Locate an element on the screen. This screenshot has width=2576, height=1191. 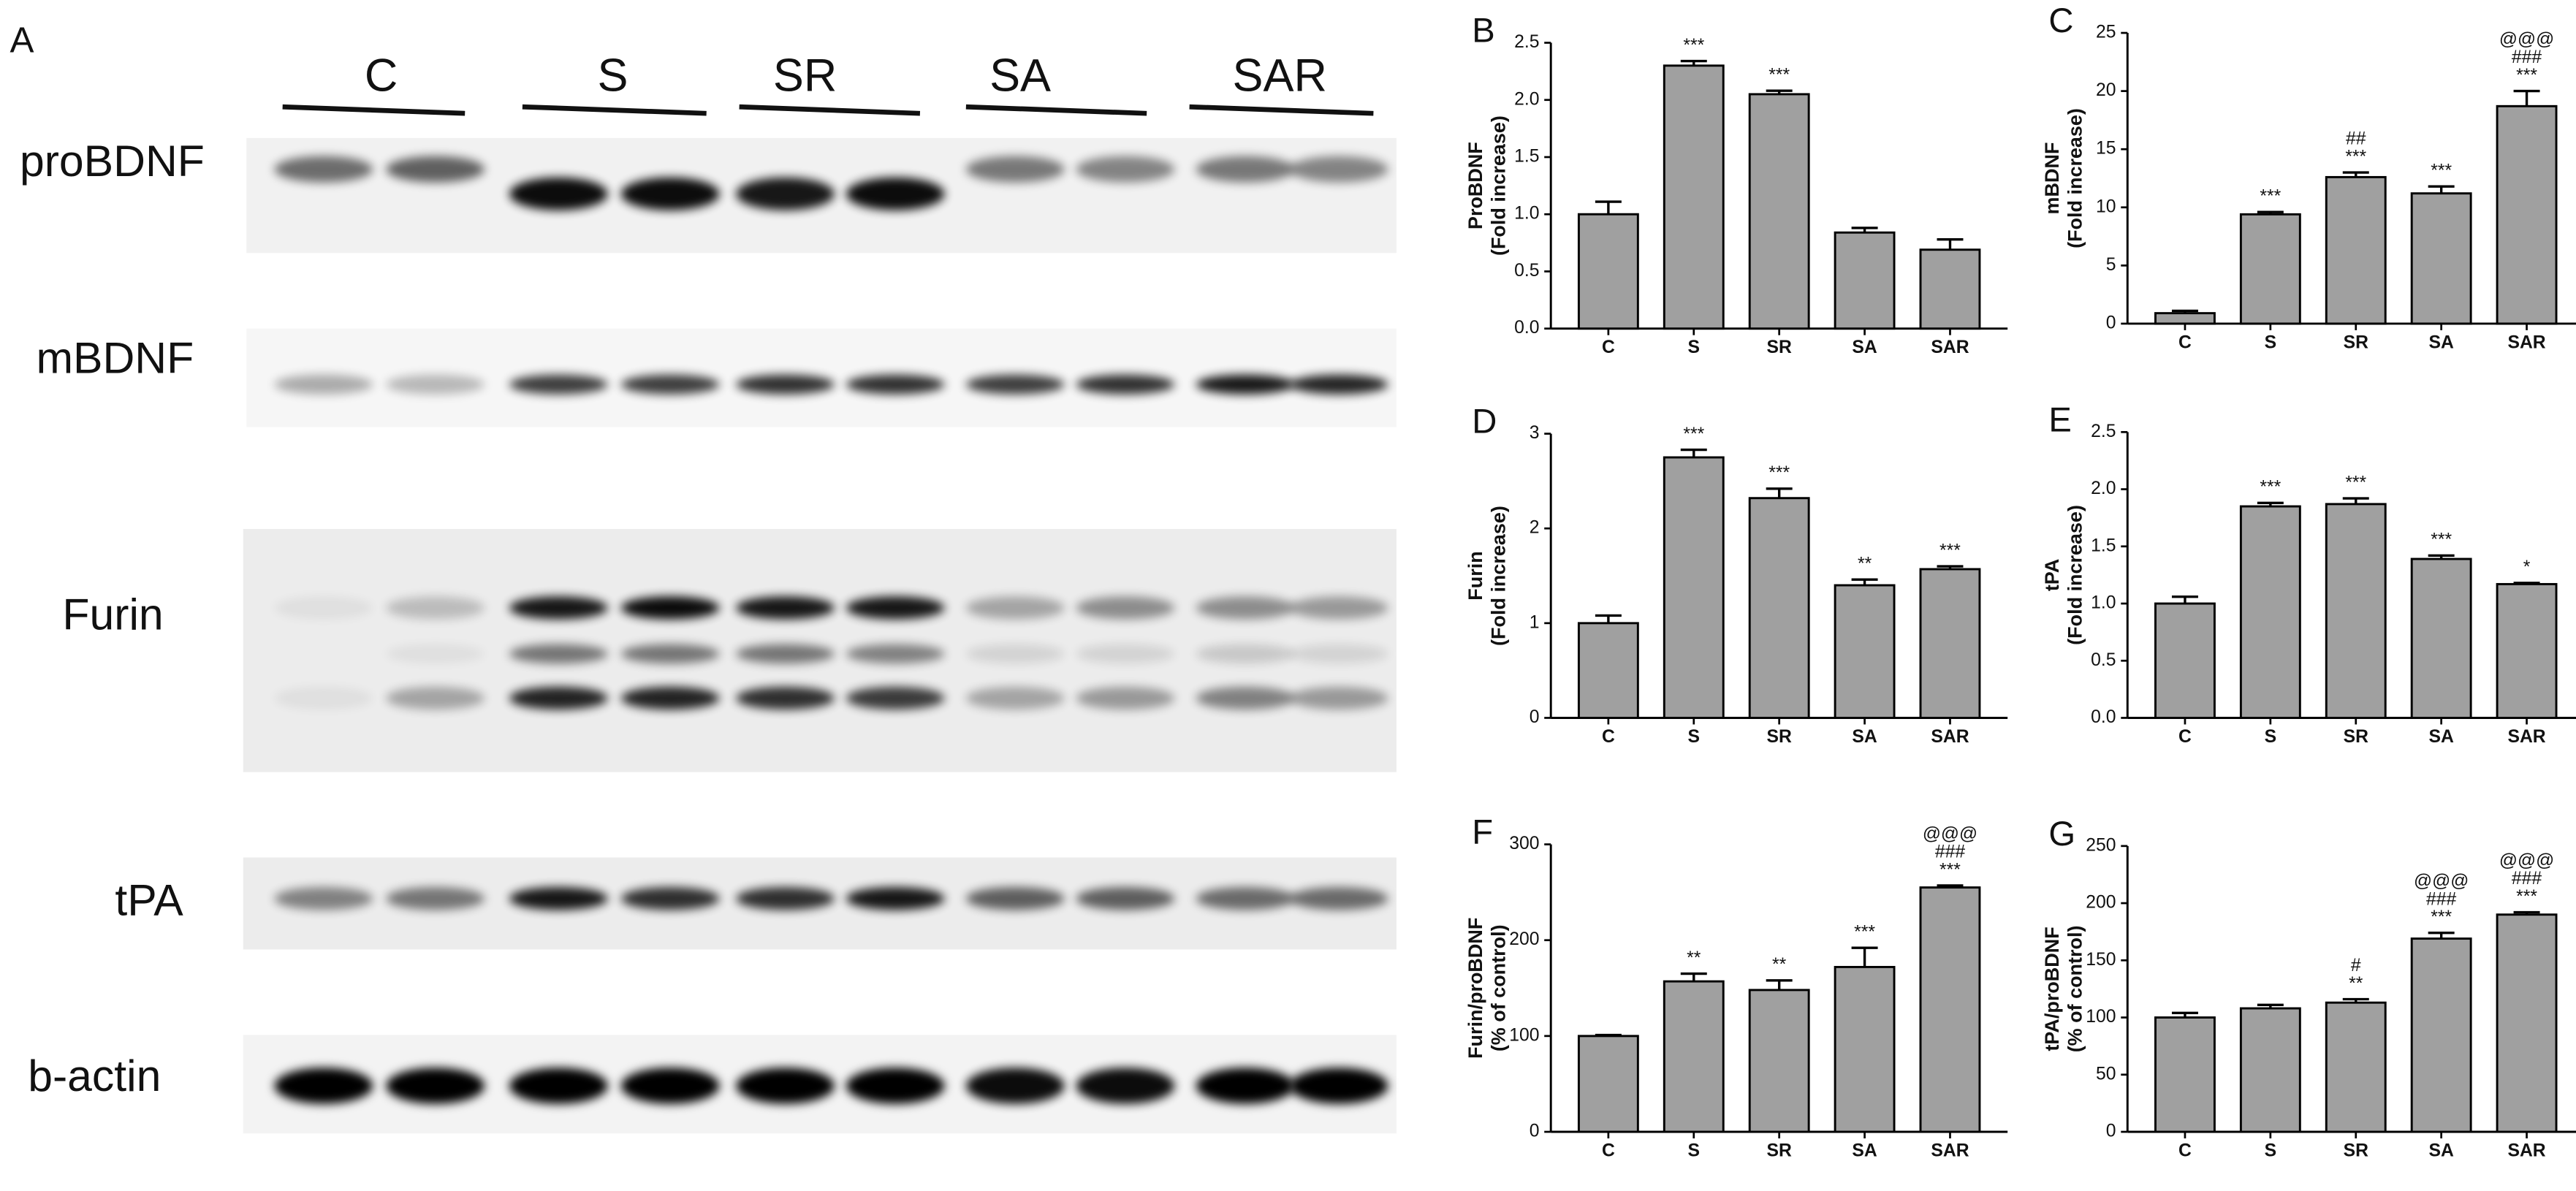
lane-group-label: SR is located at coordinates (805, 76).